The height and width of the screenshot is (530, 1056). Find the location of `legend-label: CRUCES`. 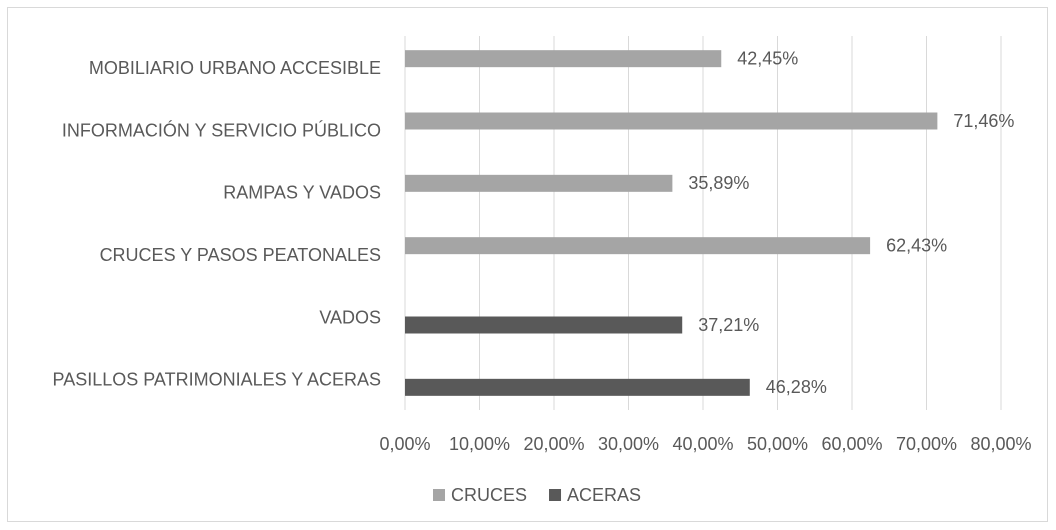

legend-label: CRUCES is located at coordinates (489, 495).